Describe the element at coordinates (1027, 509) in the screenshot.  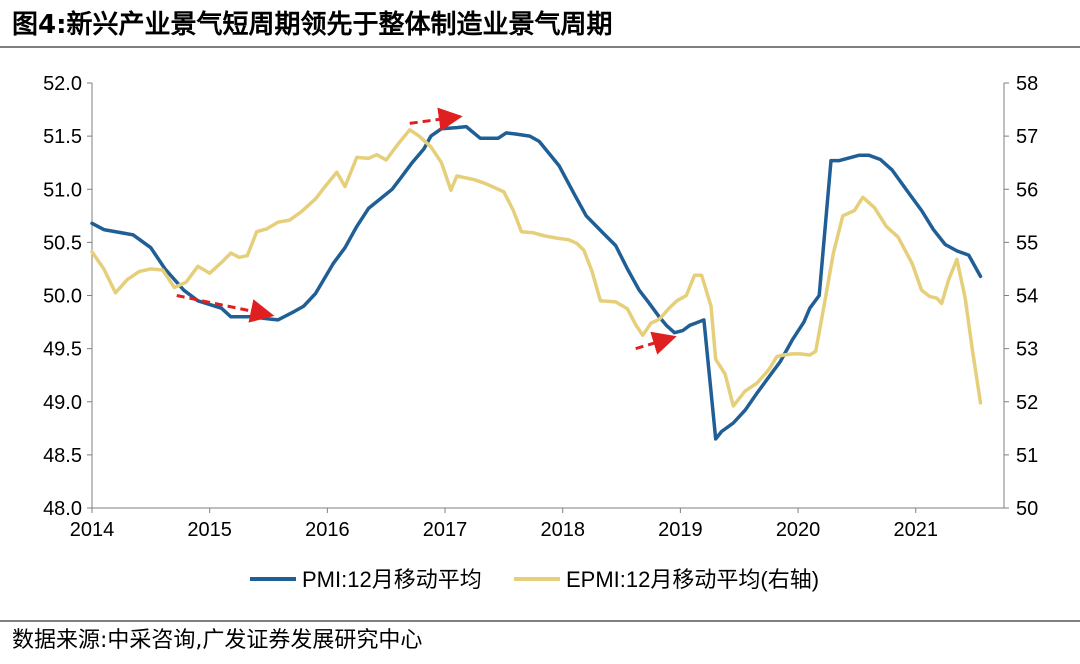
I see `right-tick-label: 50` at that location.